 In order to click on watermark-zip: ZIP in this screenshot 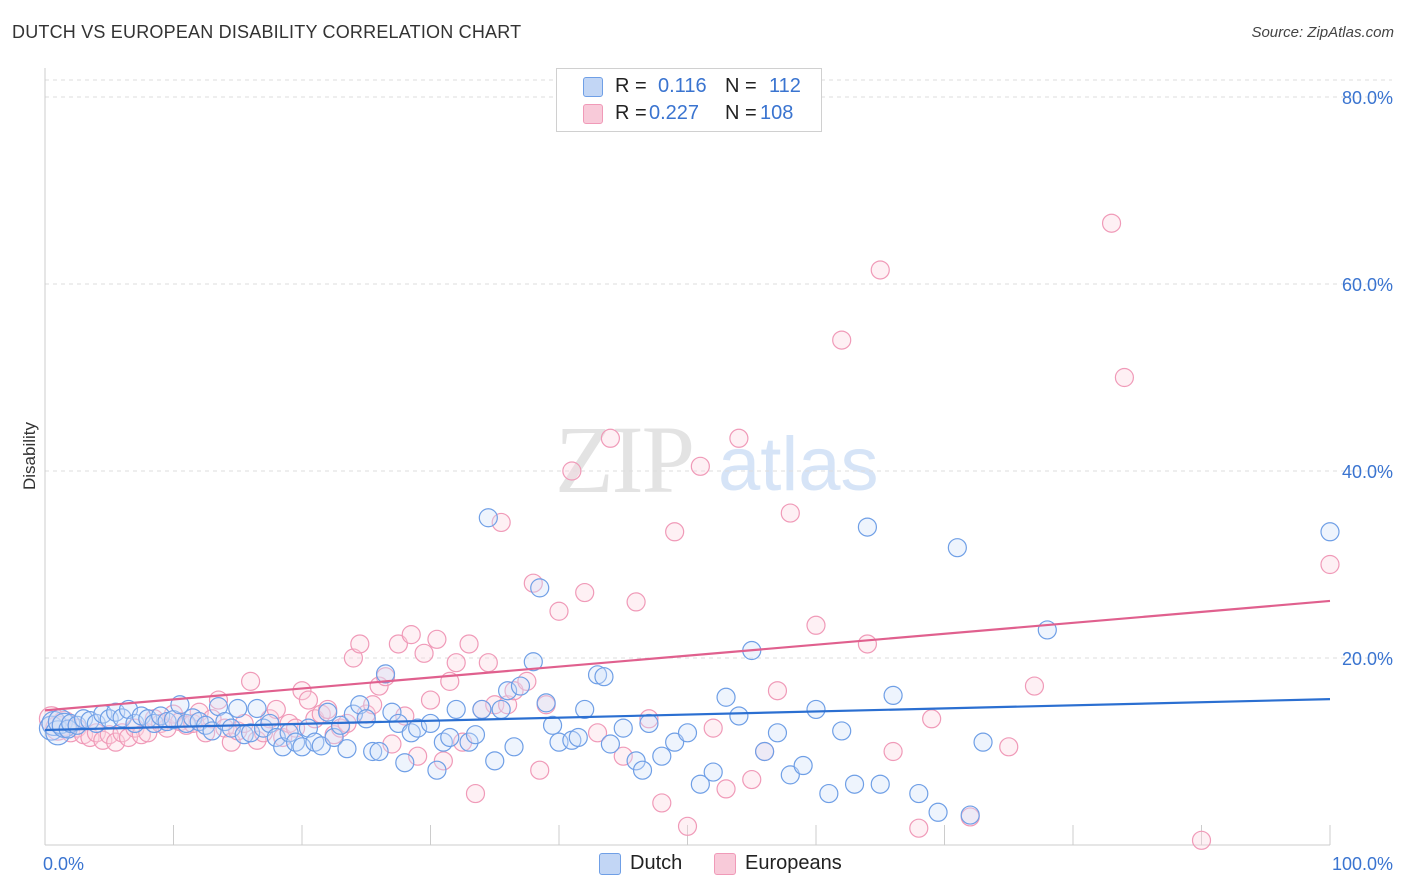, I will do `click(624, 459)`.